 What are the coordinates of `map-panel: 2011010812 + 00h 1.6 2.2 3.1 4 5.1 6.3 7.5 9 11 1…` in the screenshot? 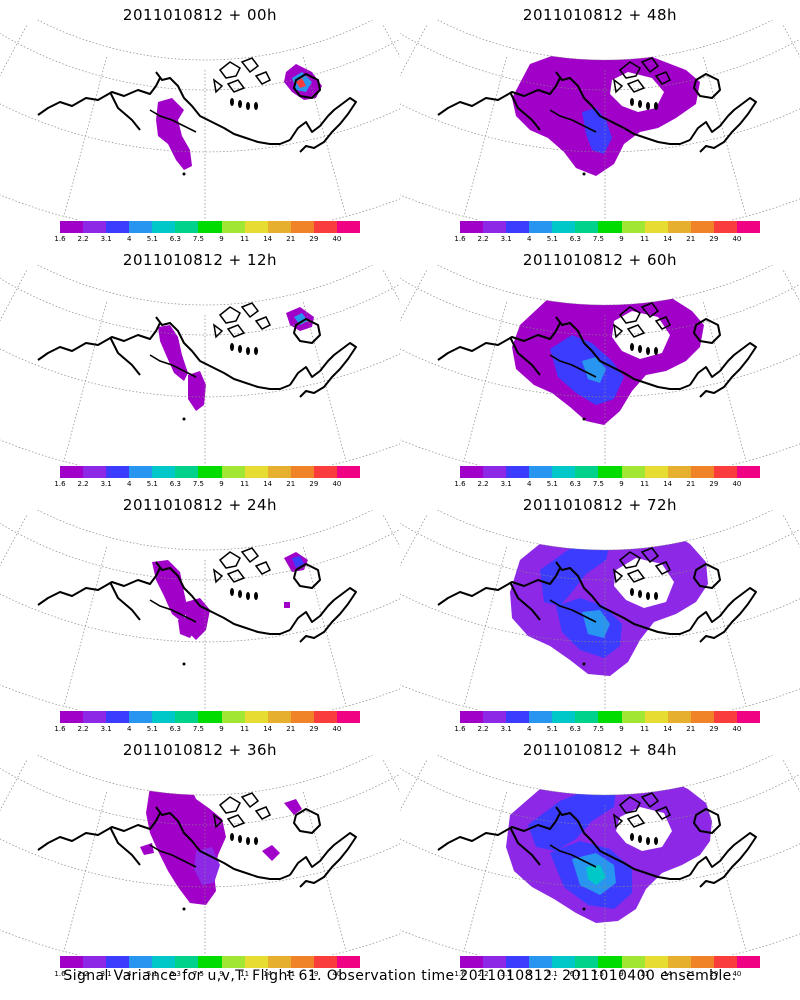 It's located at (200, 122).